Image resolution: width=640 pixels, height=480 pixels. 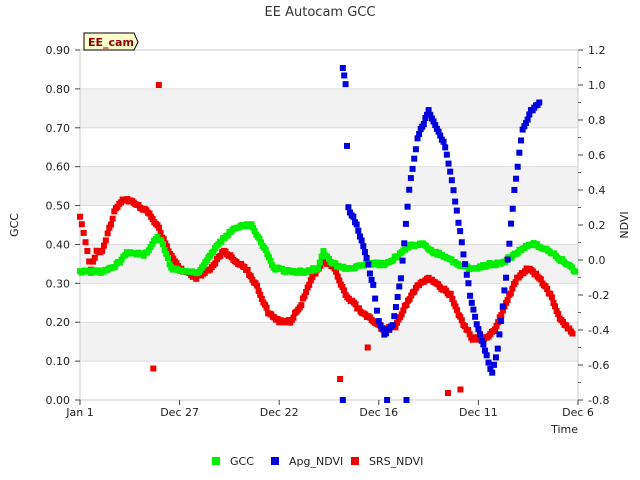 I want to click on legend-swatch-srs-ndvi, so click(x=355, y=461).